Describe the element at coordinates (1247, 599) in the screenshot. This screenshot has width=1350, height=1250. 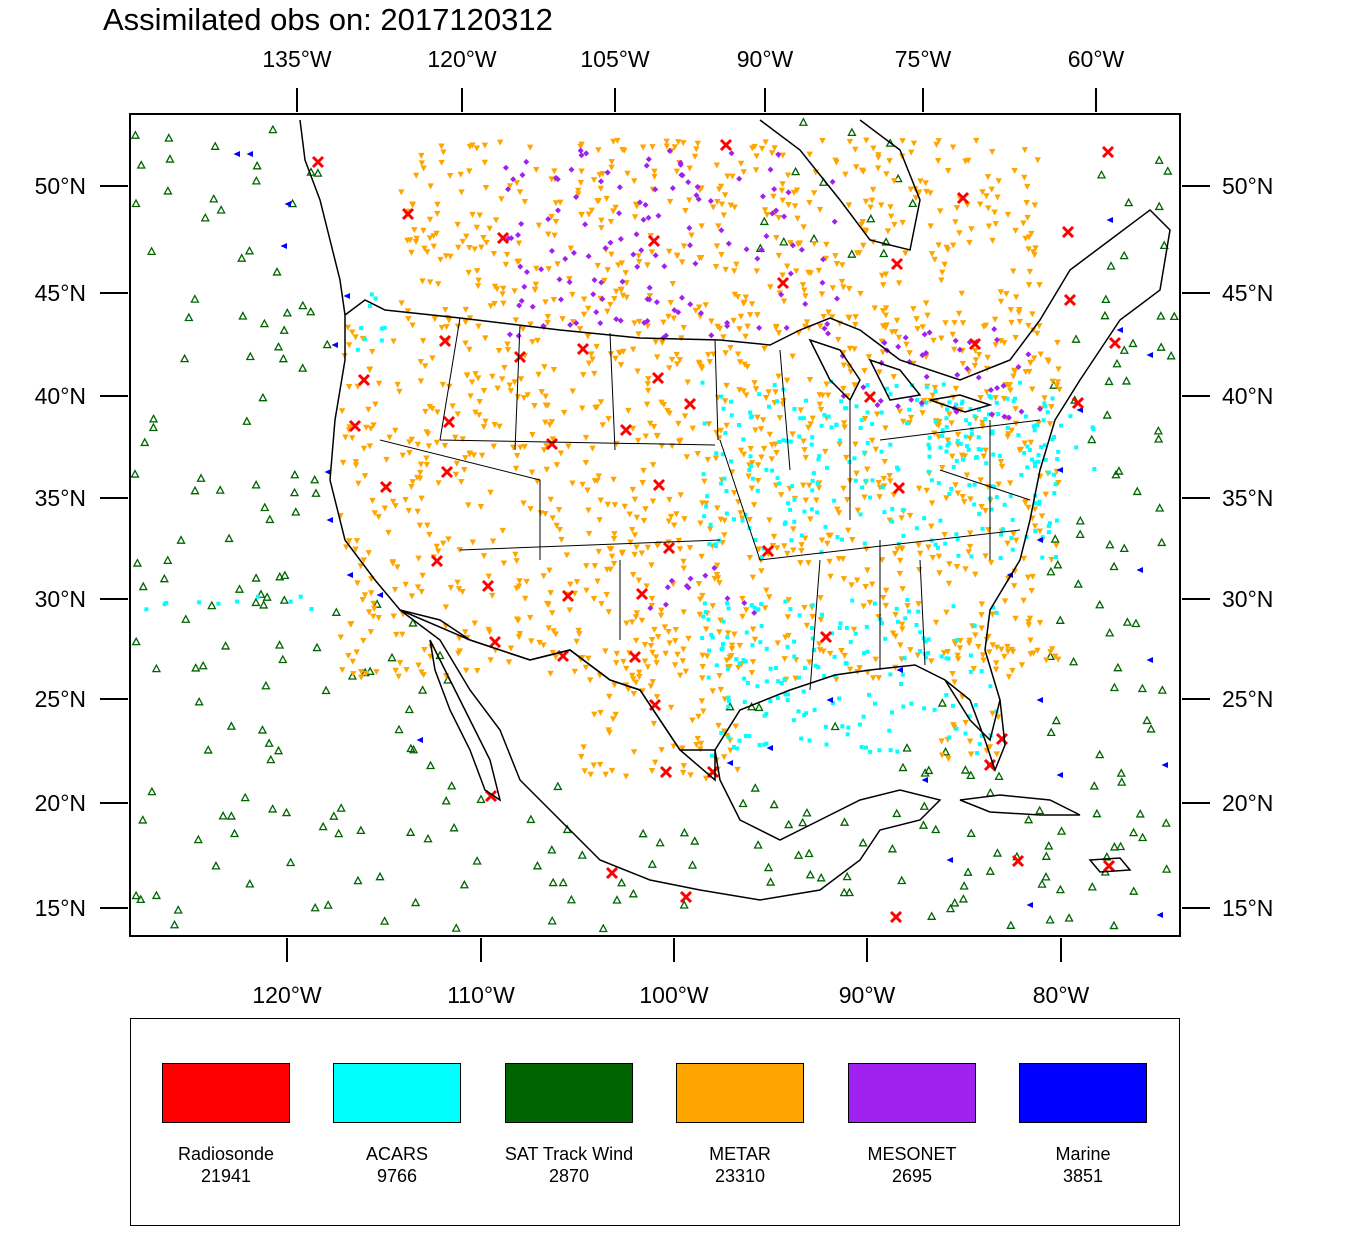
I see `right-tick-label: 30°N` at that location.